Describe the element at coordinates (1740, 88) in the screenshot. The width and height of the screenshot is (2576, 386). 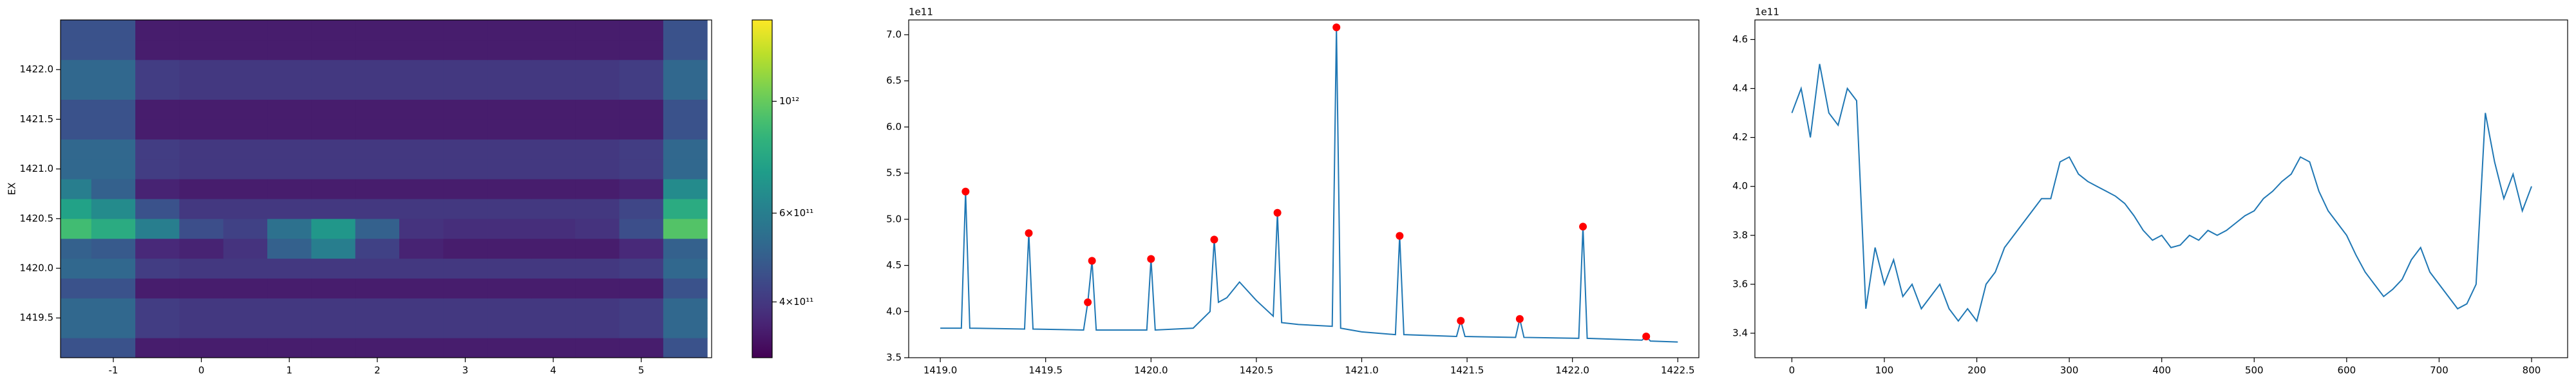
I see `y-tick-label: 4.4` at that location.